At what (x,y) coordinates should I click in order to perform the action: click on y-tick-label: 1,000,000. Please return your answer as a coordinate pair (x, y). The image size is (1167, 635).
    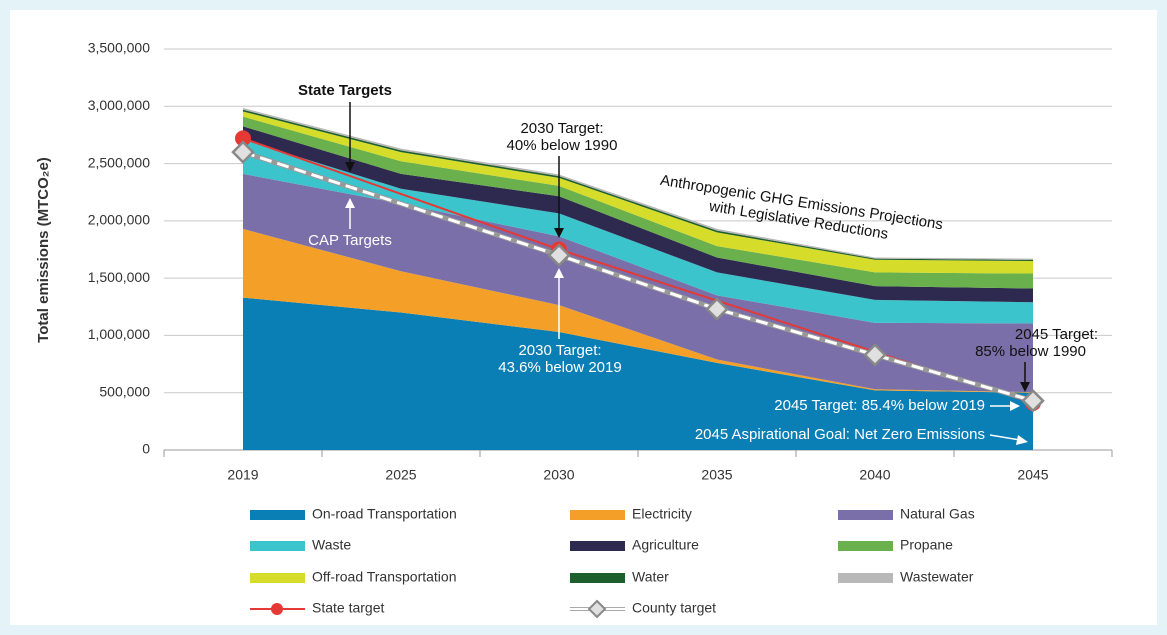
    Looking at the image, I should click on (119, 334).